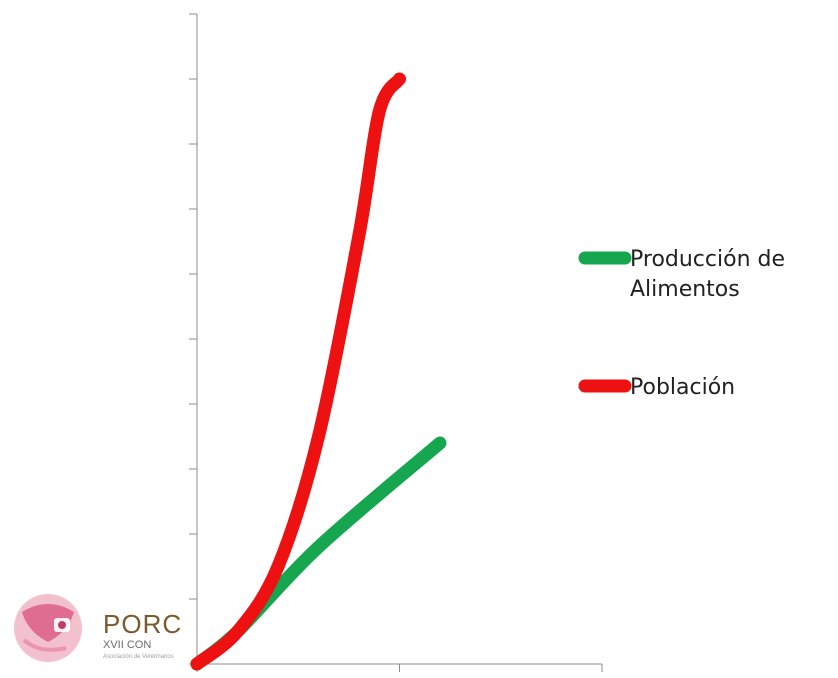 This screenshot has width=838, height=678. Describe the element at coordinates (127, 645) in the screenshot. I see `logo-subtitle: XVII CON` at that location.